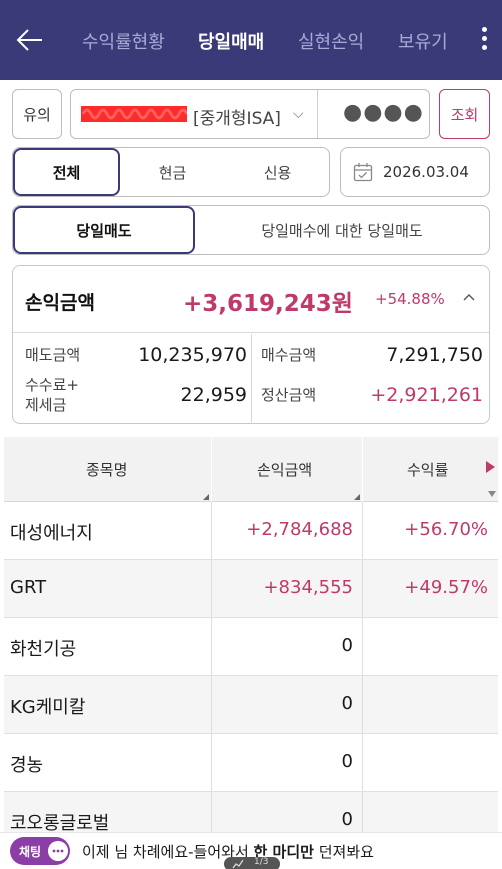 This screenshot has width=502, height=869. I want to click on stock-pnl: +834,555, so click(308, 587).